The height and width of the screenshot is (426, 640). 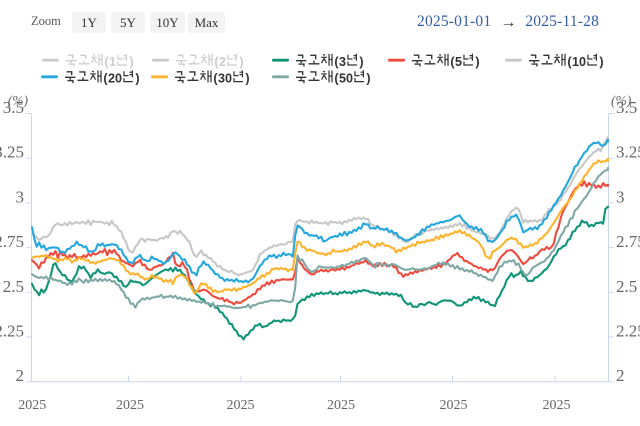 What do you see at coordinates (346, 79) in the screenshot?
I see `svg-text: 50` at bounding box center [346, 79].